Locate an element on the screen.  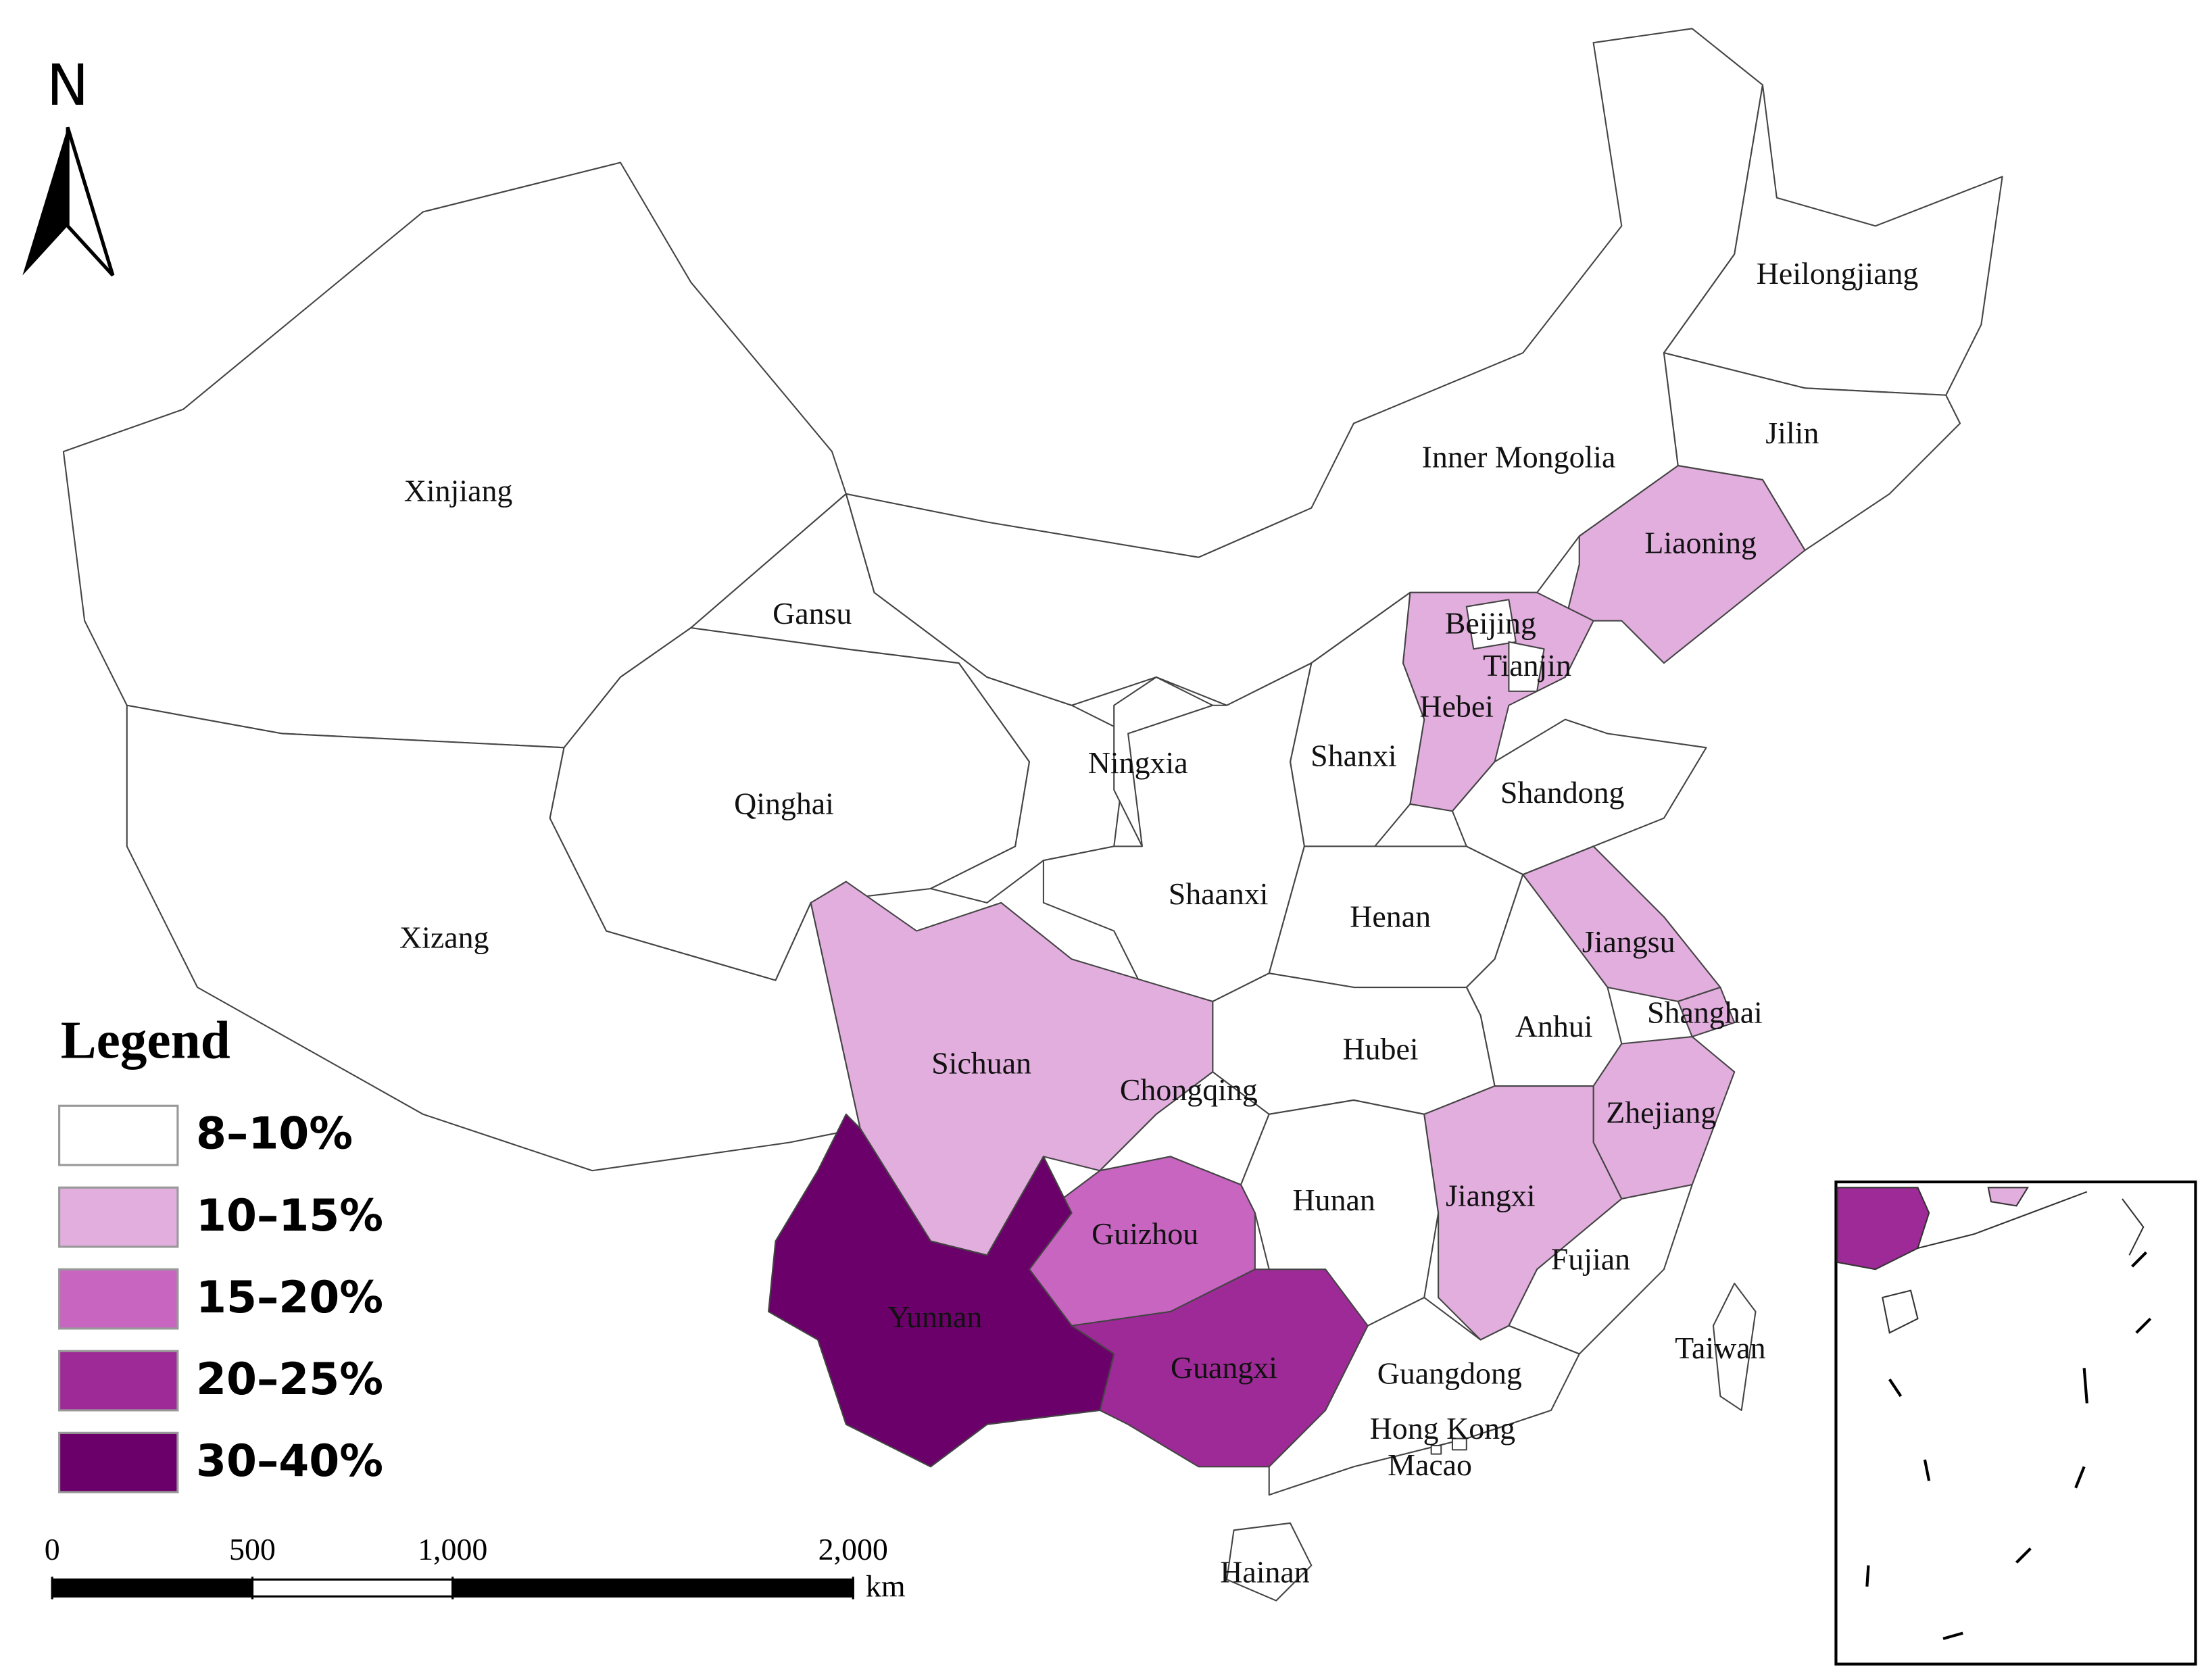
region-label: Yunnan is located at coordinates (934, 1317).